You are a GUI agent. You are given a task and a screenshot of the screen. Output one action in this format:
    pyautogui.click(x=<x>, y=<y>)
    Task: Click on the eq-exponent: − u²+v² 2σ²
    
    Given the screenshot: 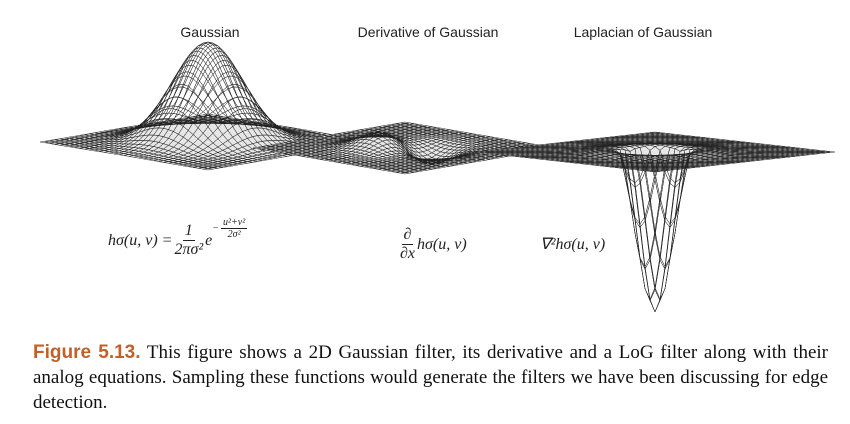 What is the action you would take?
    pyautogui.click(x=230, y=228)
    